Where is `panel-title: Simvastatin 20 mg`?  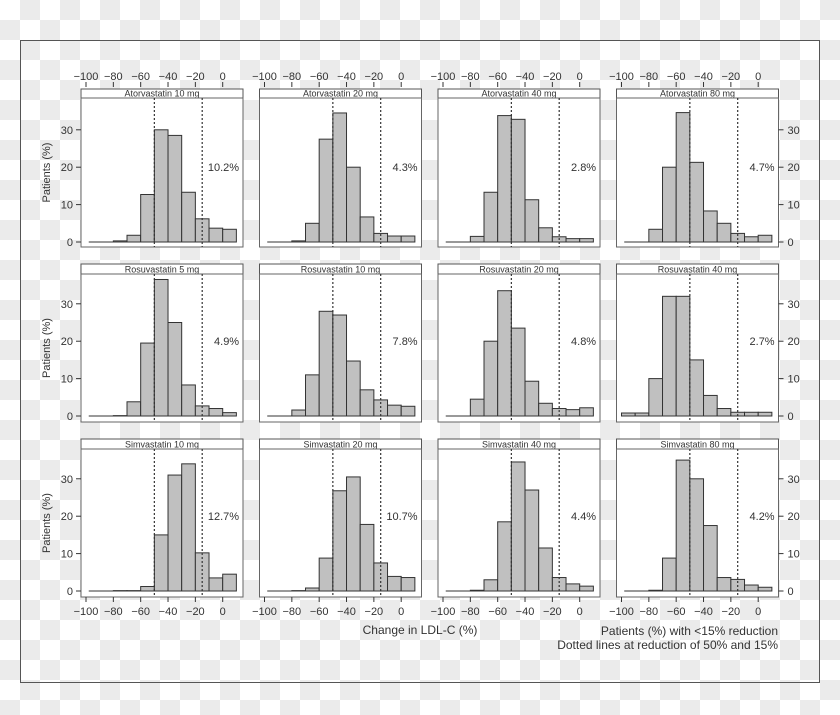
panel-title: Simvastatin 20 mg is located at coordinates (340, 445).